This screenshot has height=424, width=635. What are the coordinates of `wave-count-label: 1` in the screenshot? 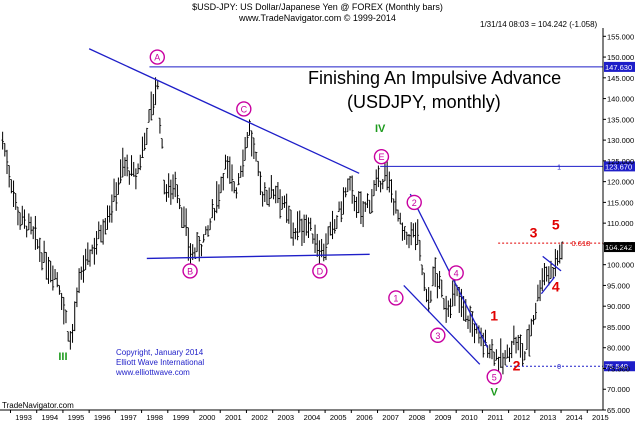 It's located at (494, 316).